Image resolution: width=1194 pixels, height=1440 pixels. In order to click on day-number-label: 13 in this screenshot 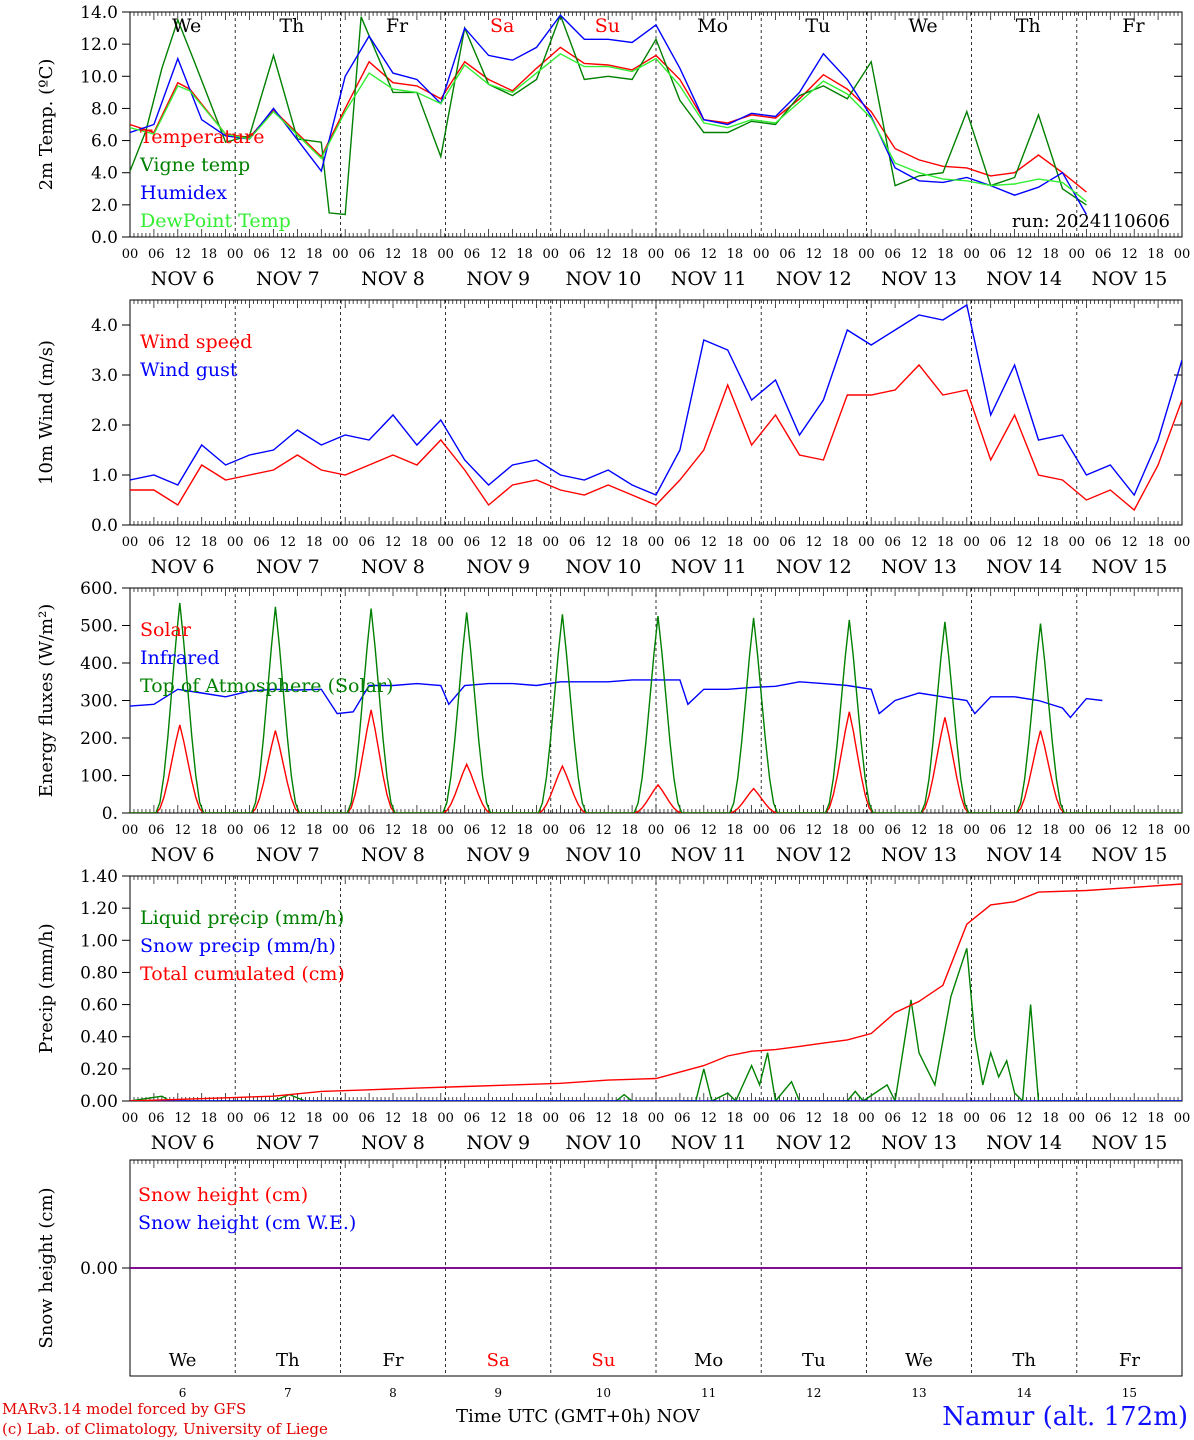, I will do `click(918, 1393)`.